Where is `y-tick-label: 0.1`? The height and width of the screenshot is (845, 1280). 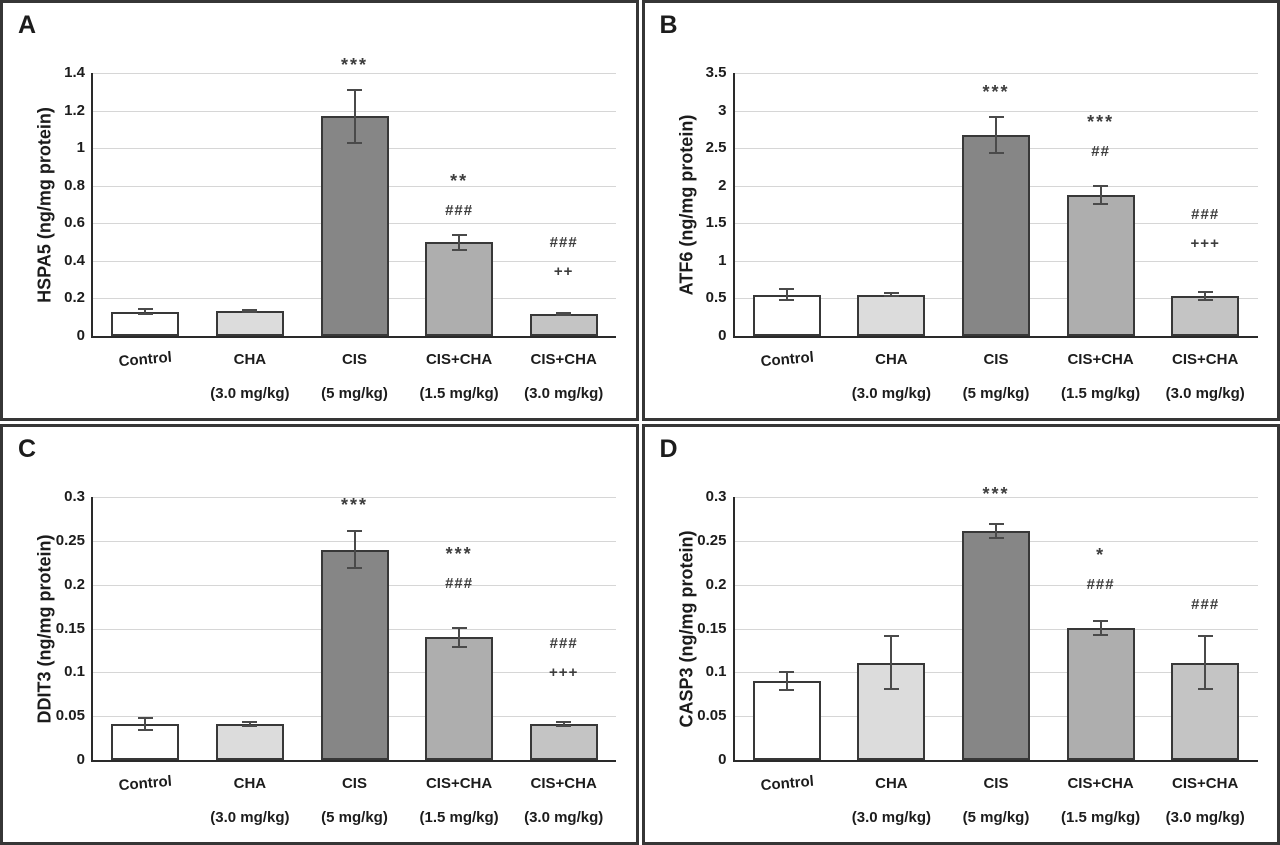 y-tick-label: 0.1 is located at coordinates (716, 672).